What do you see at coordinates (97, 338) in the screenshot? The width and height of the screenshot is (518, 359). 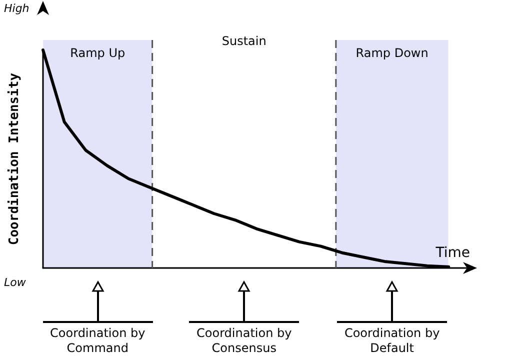 I see `text: Coordination by Command` at bounding box center [97, 338].